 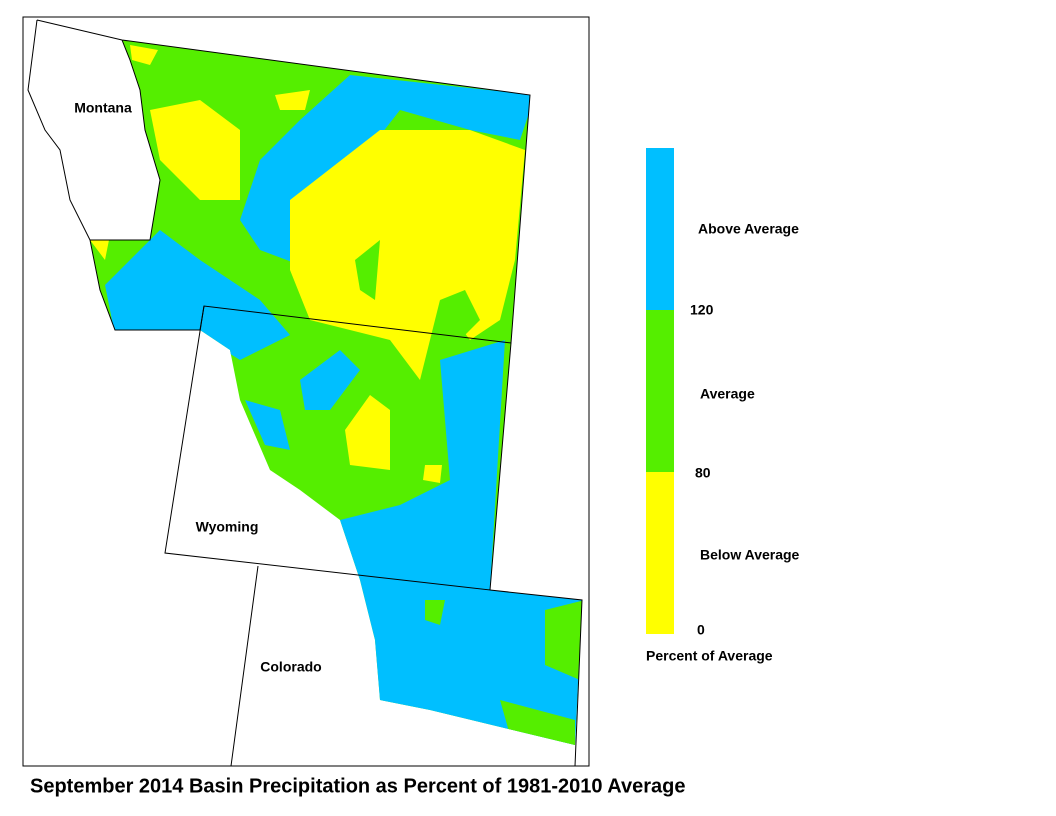 What do you see at coordinates (701, 630) in the screenshot?
I see `legend-break: 0` at bounding box center [701, 630].